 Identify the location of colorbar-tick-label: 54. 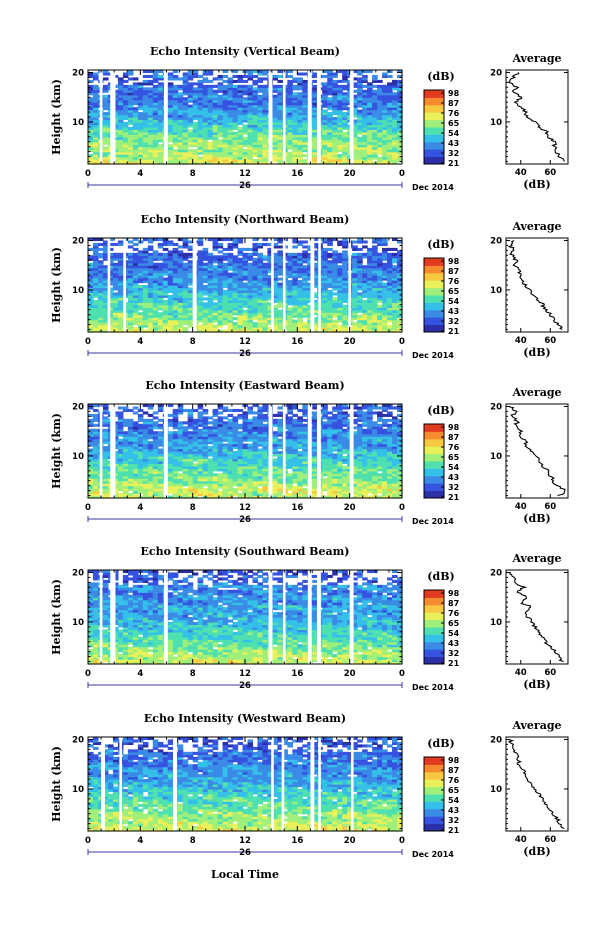
(454, 301).